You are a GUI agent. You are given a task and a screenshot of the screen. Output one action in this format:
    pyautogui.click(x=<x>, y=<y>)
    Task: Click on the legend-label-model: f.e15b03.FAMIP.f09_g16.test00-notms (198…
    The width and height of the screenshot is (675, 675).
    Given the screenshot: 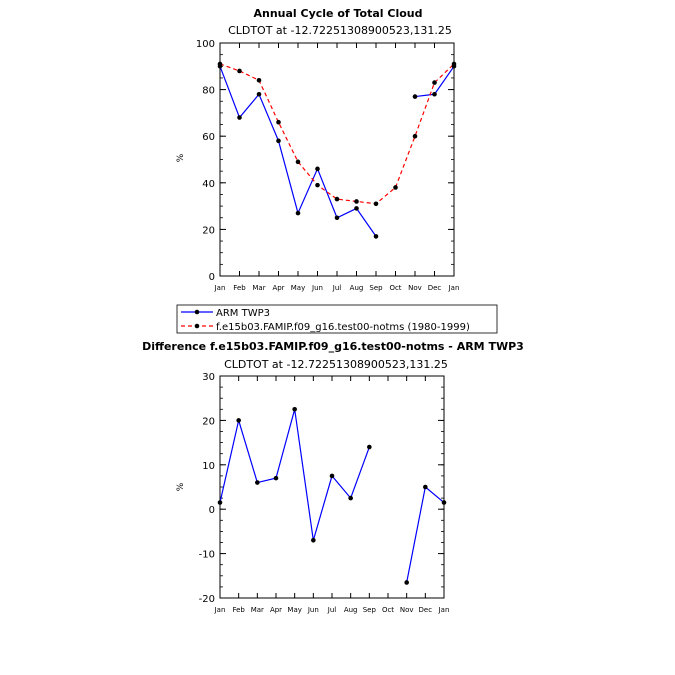 What is the action you would take?
    pyautogui.click(x=343, y=327)
    